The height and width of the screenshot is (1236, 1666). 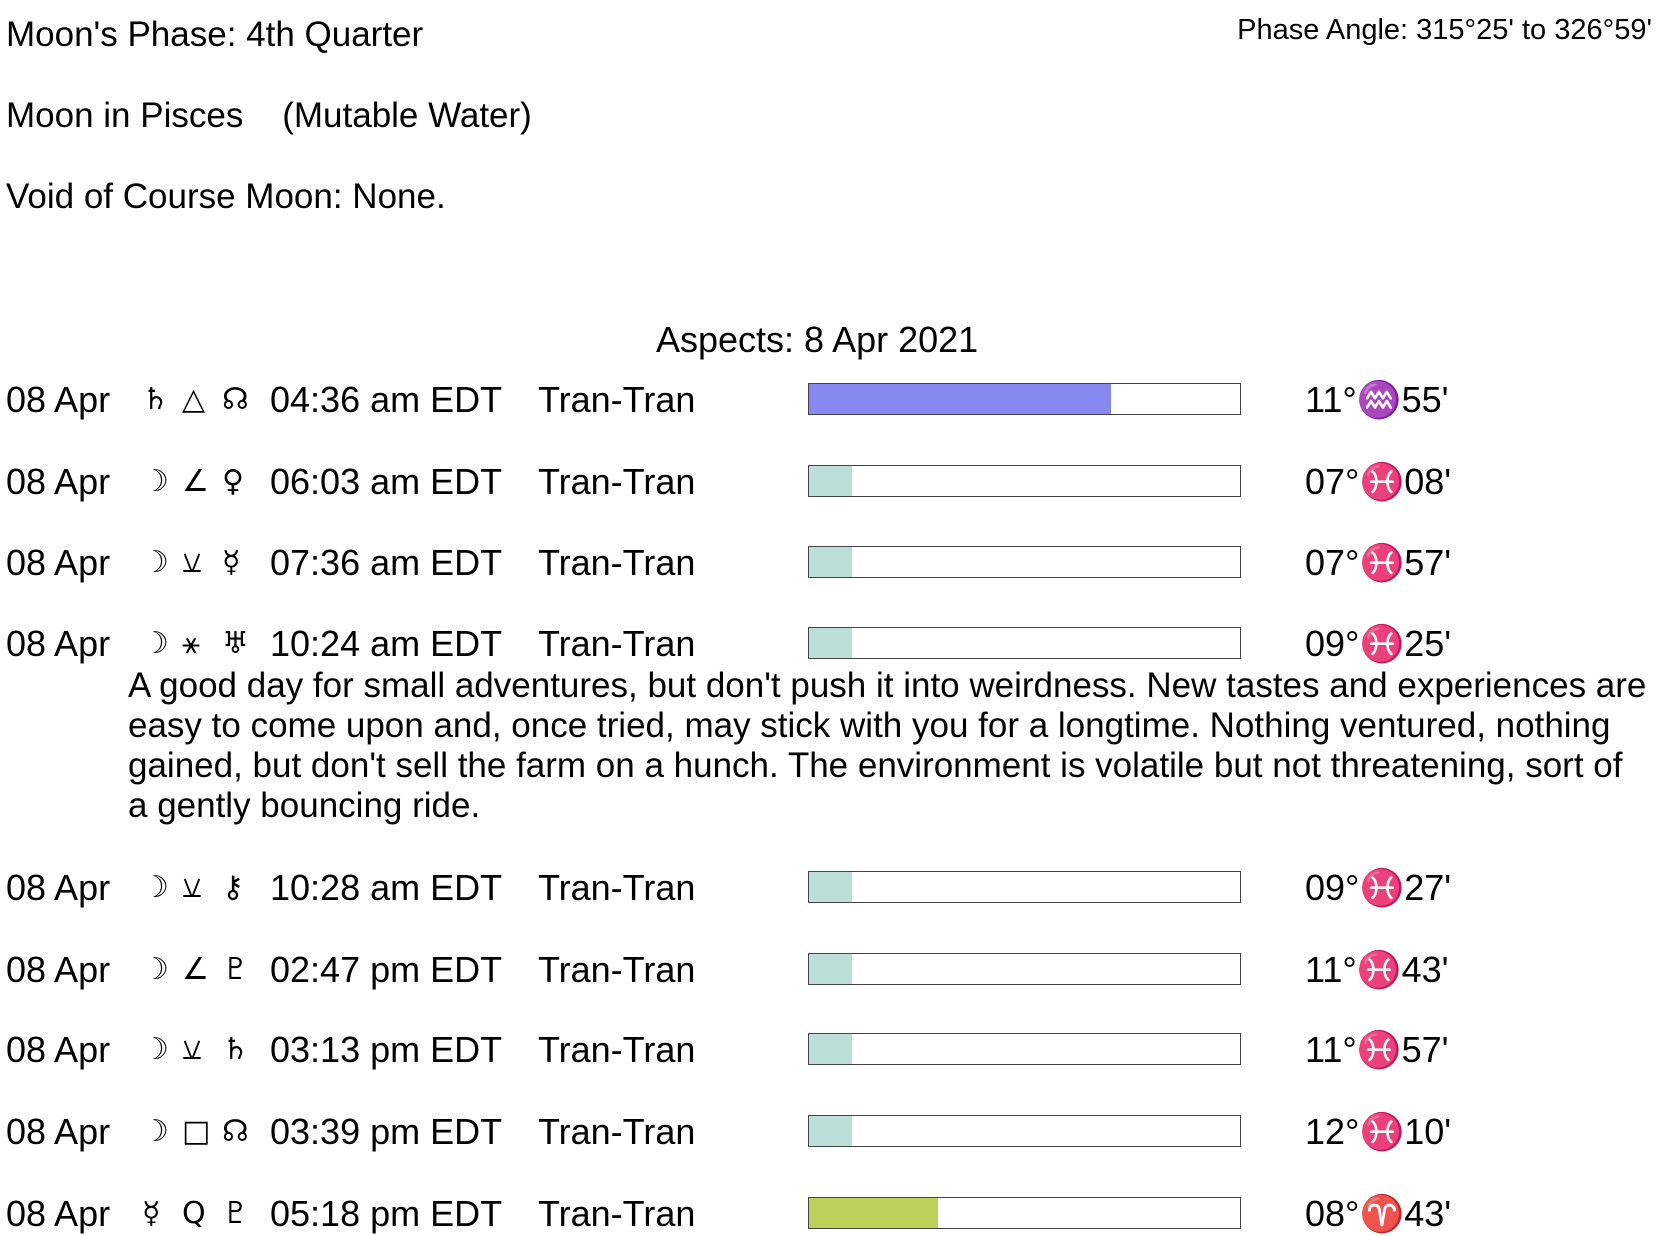 I want to click on aspect-position: 07°♓08', so click(x=1378, y=481).